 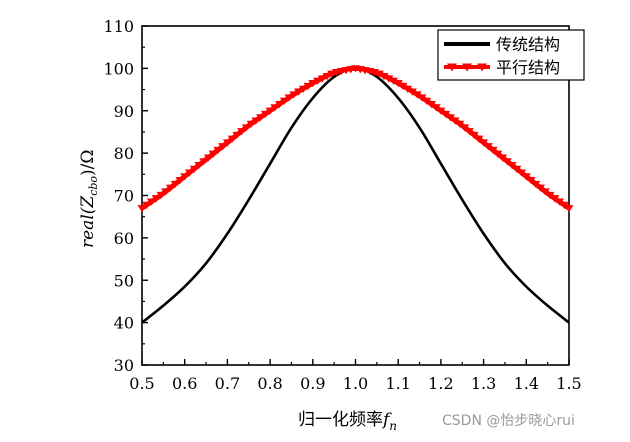 I want to click on y-tick-label-6: 90, so click(x=124, y=111).